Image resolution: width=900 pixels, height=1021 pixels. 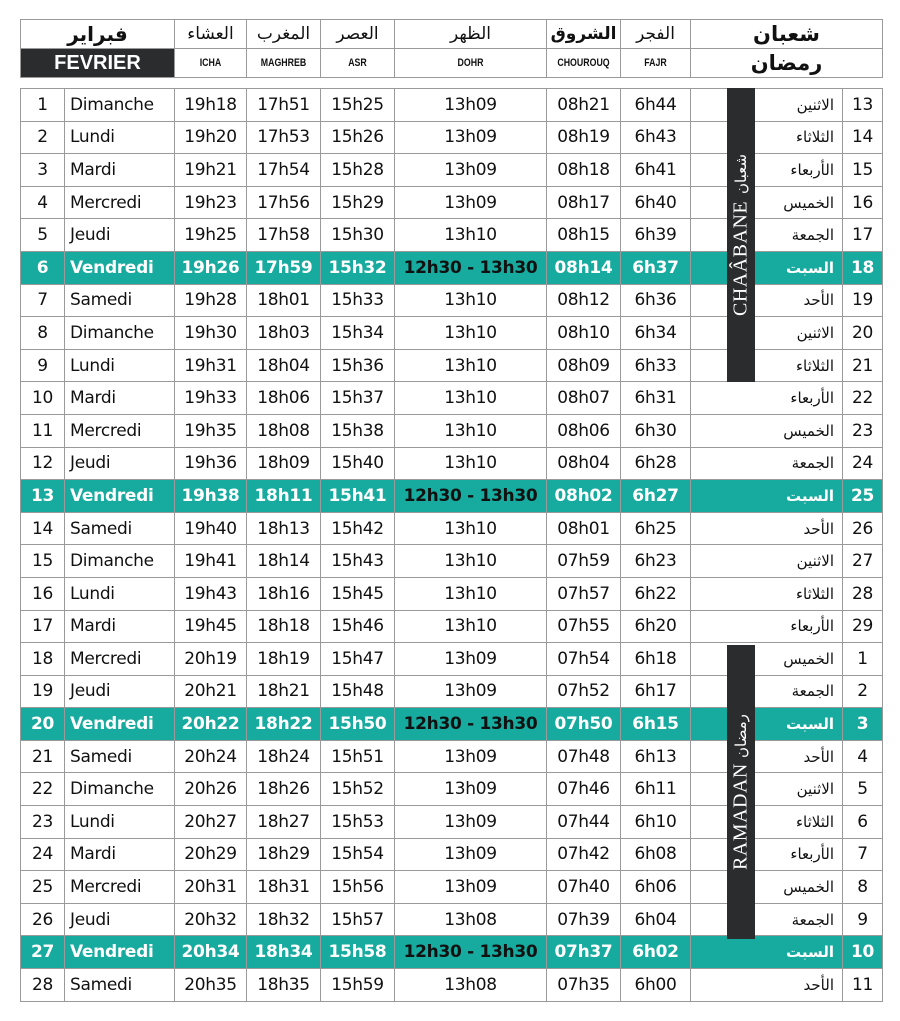 What do you see at coordinates (210, 137) in the screenshot?
I see `icha-time: 19h20` at bounding box center [210, 137].